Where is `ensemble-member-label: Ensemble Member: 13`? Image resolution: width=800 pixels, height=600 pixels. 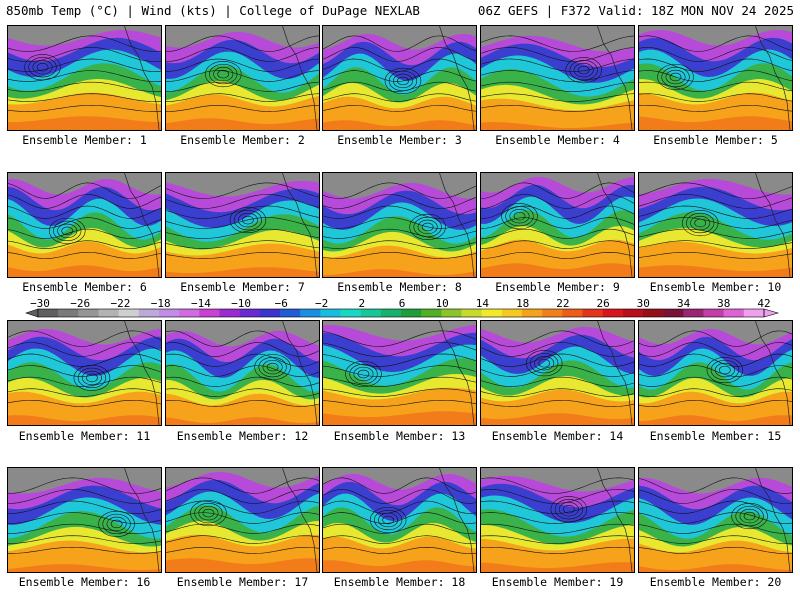
ensemble-member-label: Ensemble Member: 13 is located at coordinates (399, 436).